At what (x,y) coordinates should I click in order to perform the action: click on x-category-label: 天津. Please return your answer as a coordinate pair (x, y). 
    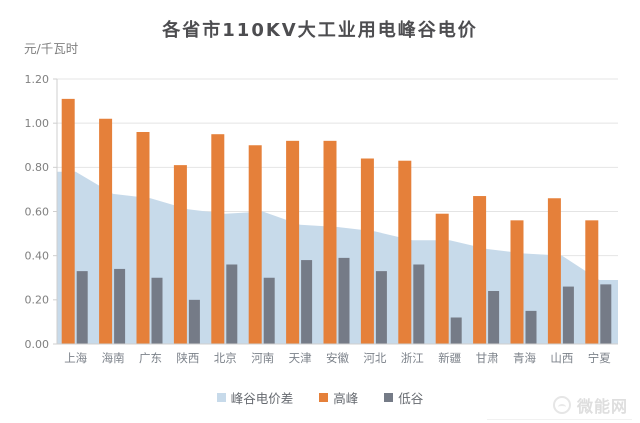
    Looking at the image, I should click on (300, 358).